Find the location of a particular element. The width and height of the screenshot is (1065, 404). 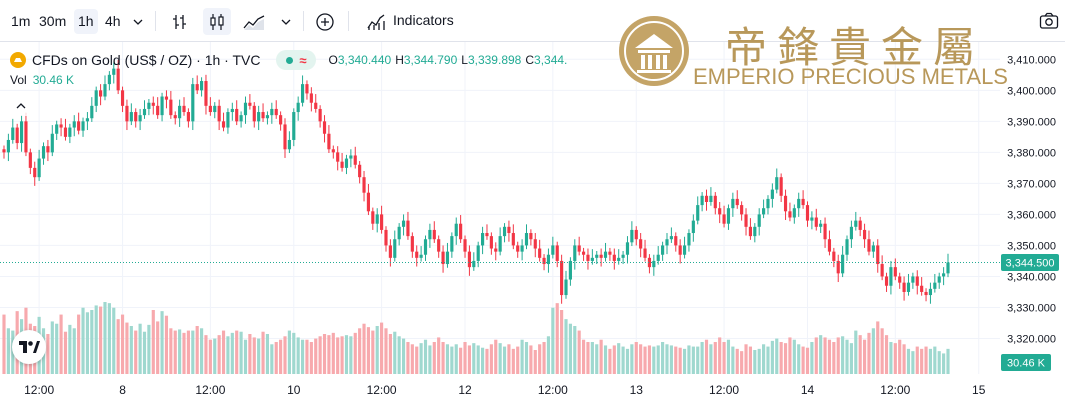

change-value: 0.13 is located at coordinates (671, 60).